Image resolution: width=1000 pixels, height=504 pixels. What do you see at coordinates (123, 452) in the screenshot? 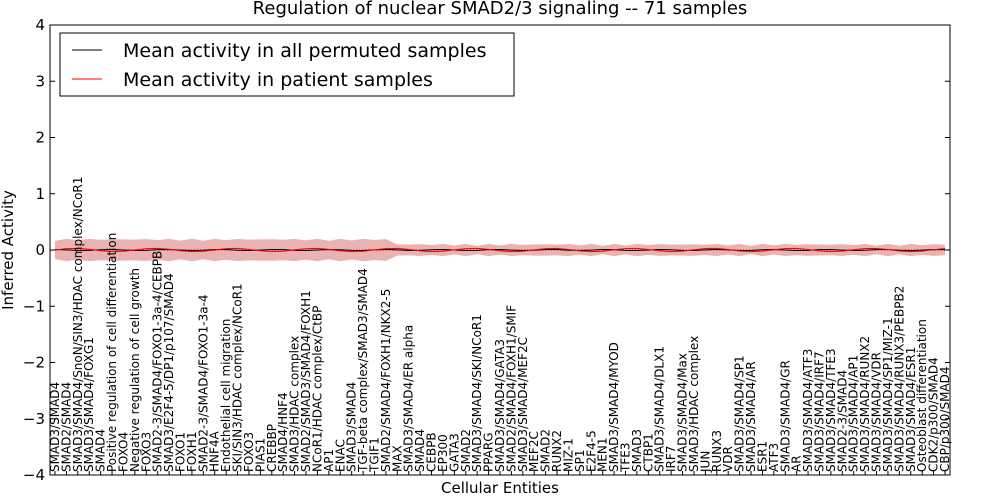
I see `x-tick-label: FOXO4` at bounding box center [123, 452].